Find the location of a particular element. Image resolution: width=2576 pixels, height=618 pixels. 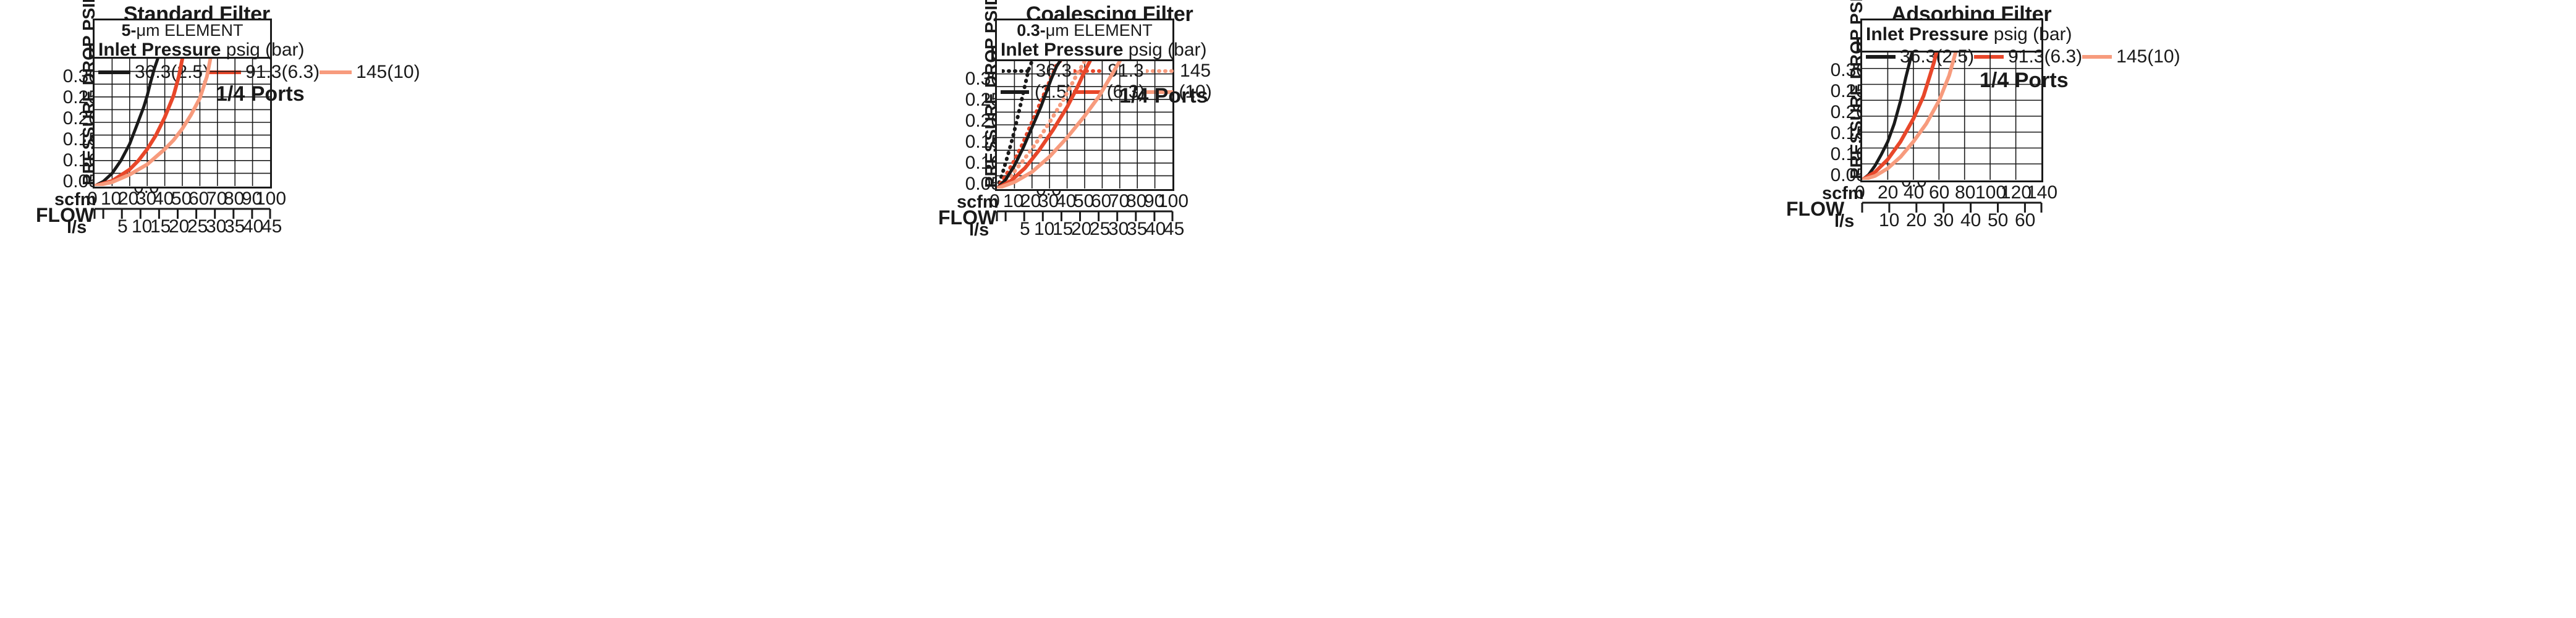

x-tick-scfm-c3: 30 is located at coordinates (1048, 201).